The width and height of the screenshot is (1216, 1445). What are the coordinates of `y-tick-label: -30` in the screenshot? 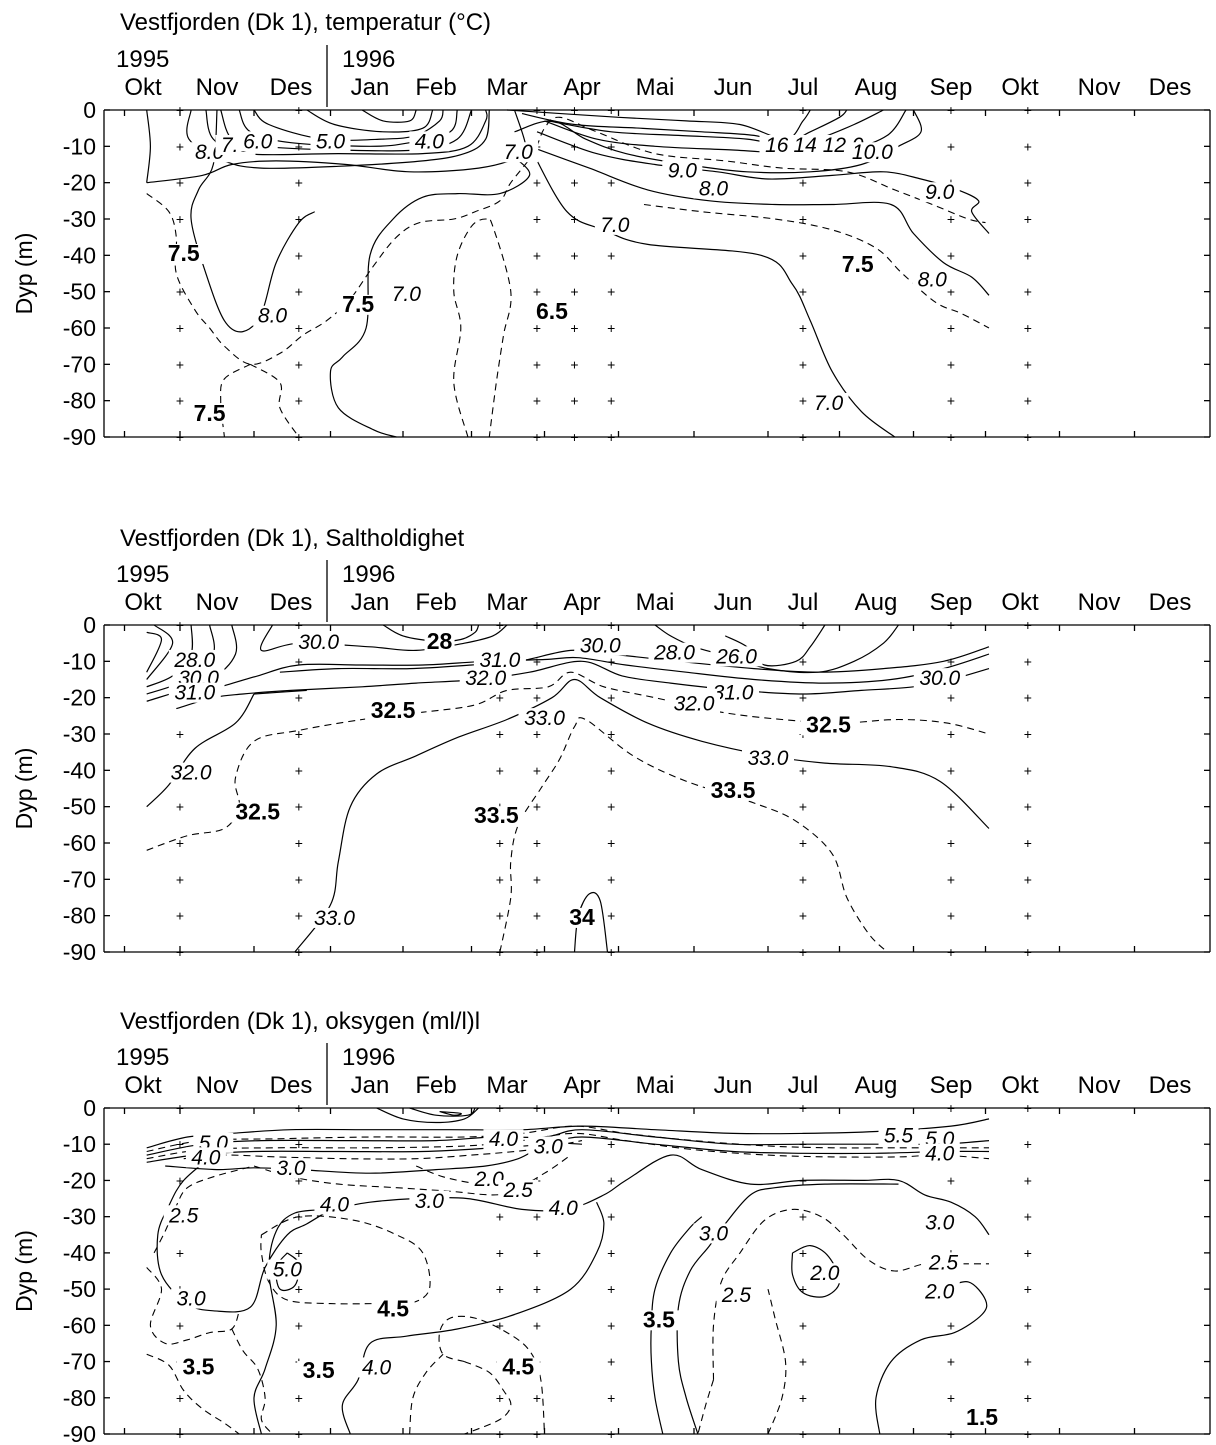 It's located at (79, 219).